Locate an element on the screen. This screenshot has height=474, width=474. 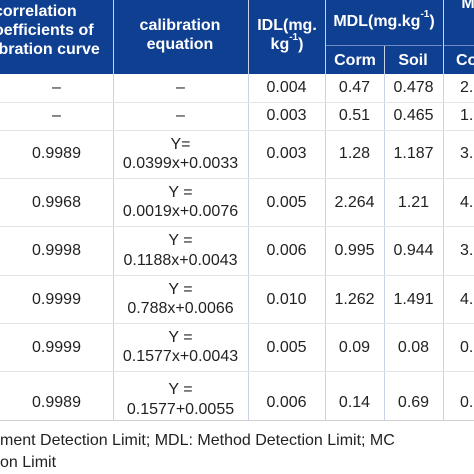
cut-divider is located at coordinates (458, 45).